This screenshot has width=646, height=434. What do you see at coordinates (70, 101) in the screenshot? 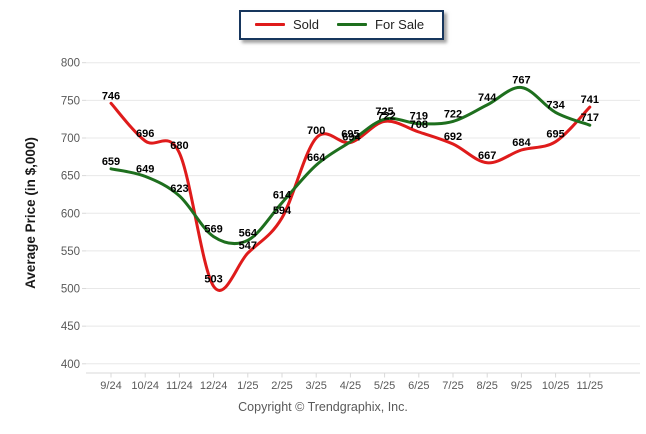
I see `y-tick-label: 750` at bounding box center [70, 101].